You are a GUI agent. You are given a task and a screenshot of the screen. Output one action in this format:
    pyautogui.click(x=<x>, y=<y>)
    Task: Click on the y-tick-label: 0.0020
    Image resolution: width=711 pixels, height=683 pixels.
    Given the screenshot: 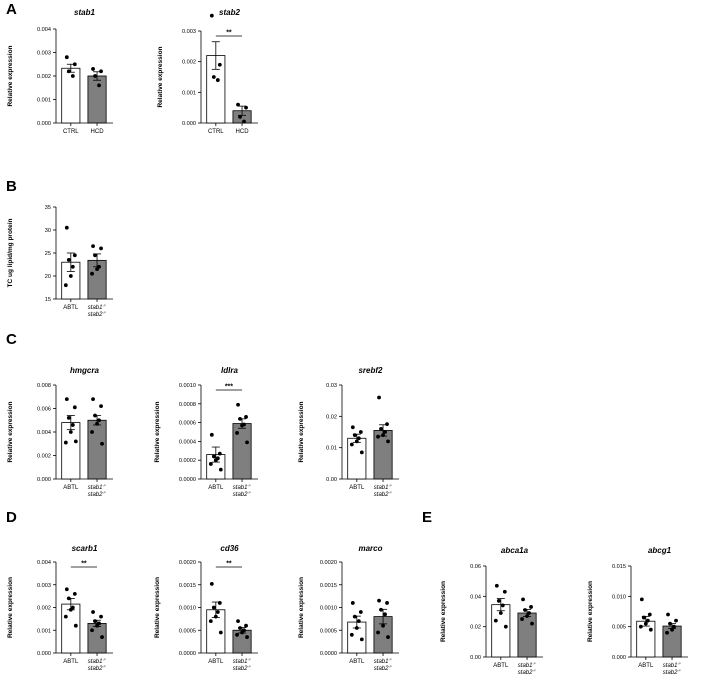 What is the action you would take?
    pyautogui.click(x=328, y=563)
    